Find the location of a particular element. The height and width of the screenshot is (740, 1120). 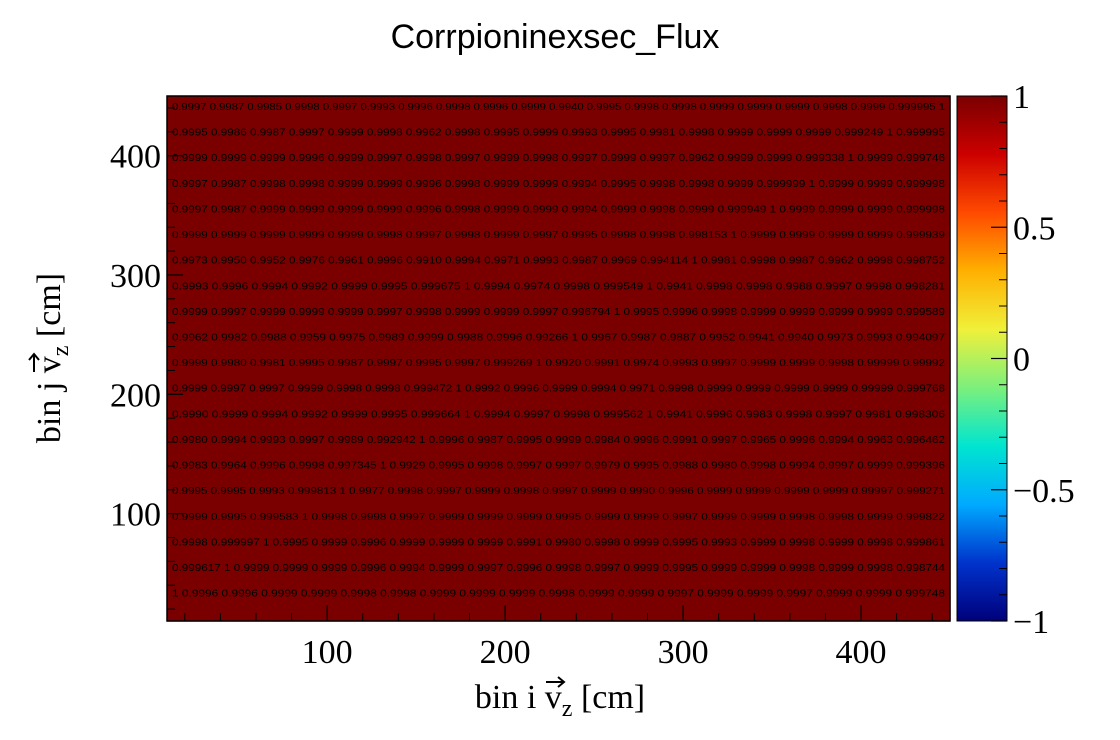

z-tick-label: −0.5 is located at coordinates (1044, 491).